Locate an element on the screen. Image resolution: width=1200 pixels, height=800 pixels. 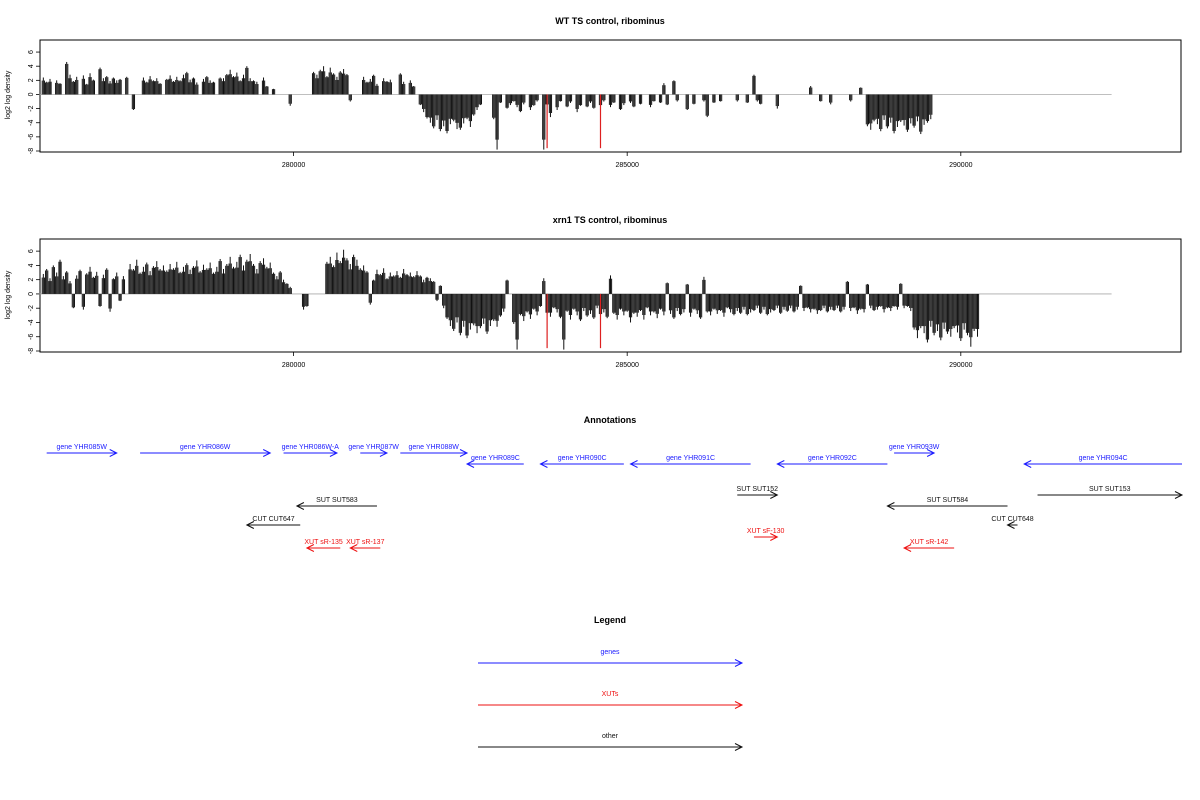
annotation-feature: gene YHR087W is located at coordinates (373, 450).